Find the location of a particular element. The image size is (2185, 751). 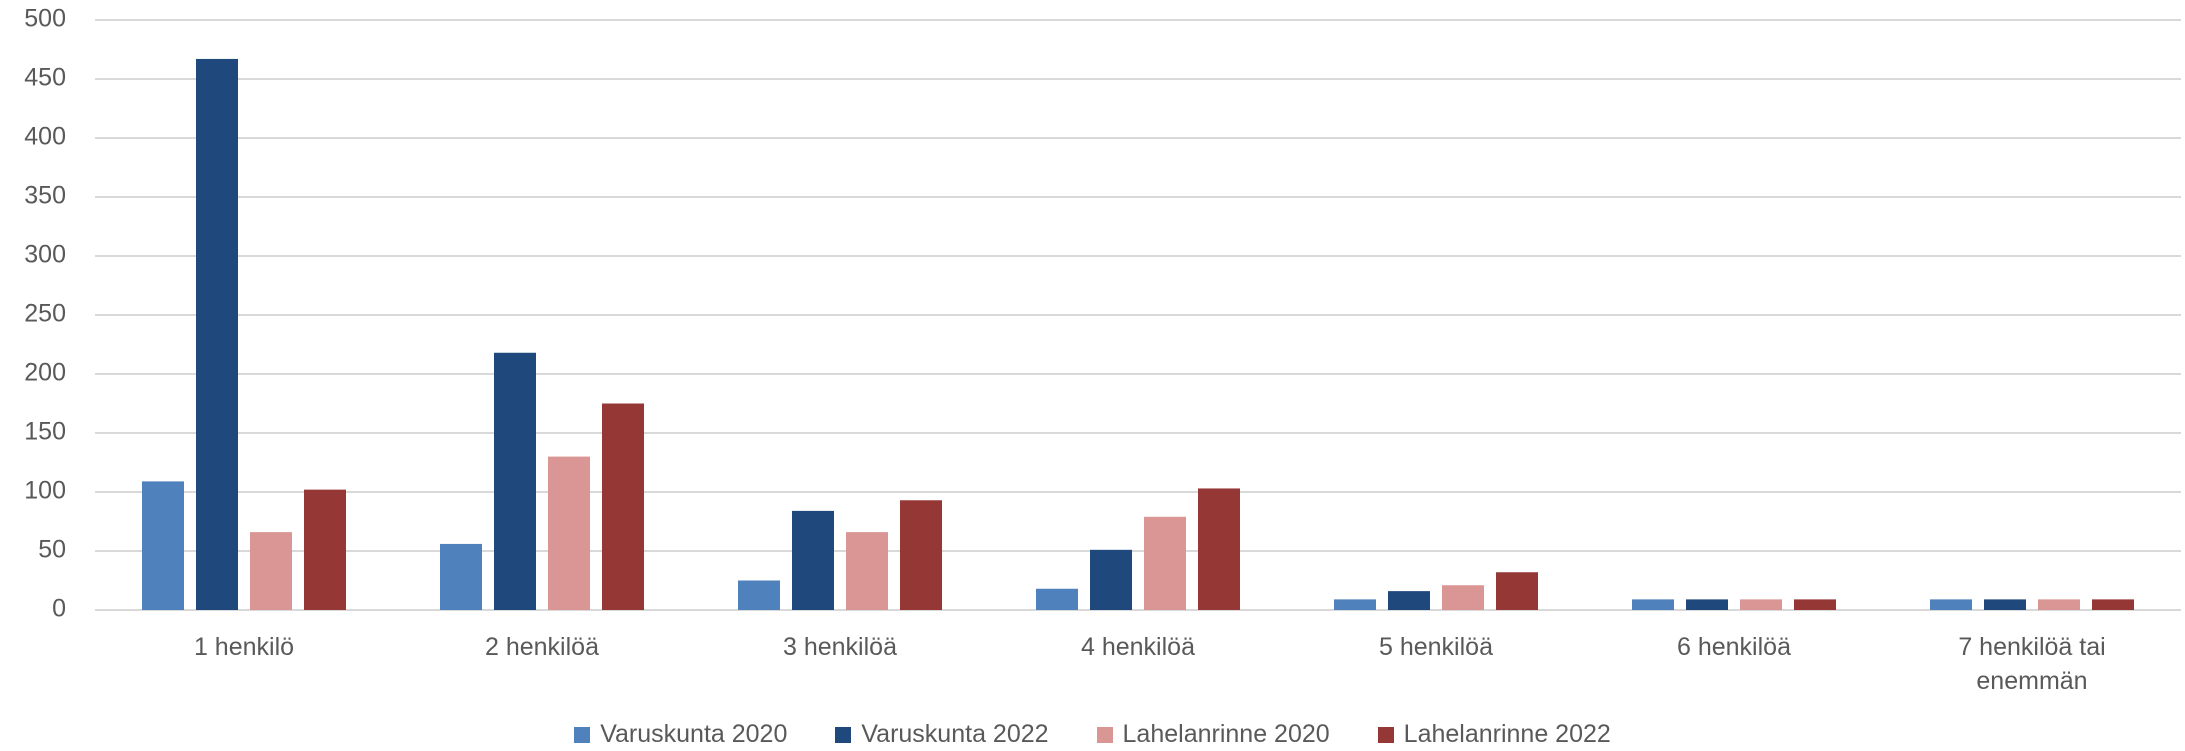

x-tick-label: 7 henkilöä tai enemmän is located at coordinates (2032, 664).